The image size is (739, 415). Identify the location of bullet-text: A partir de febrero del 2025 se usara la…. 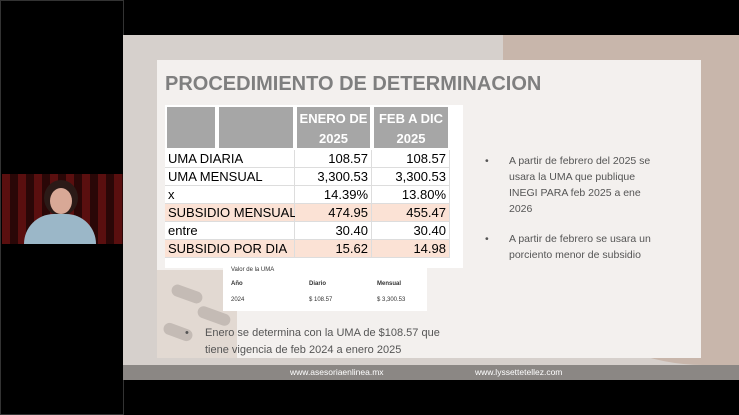
(580, 185).